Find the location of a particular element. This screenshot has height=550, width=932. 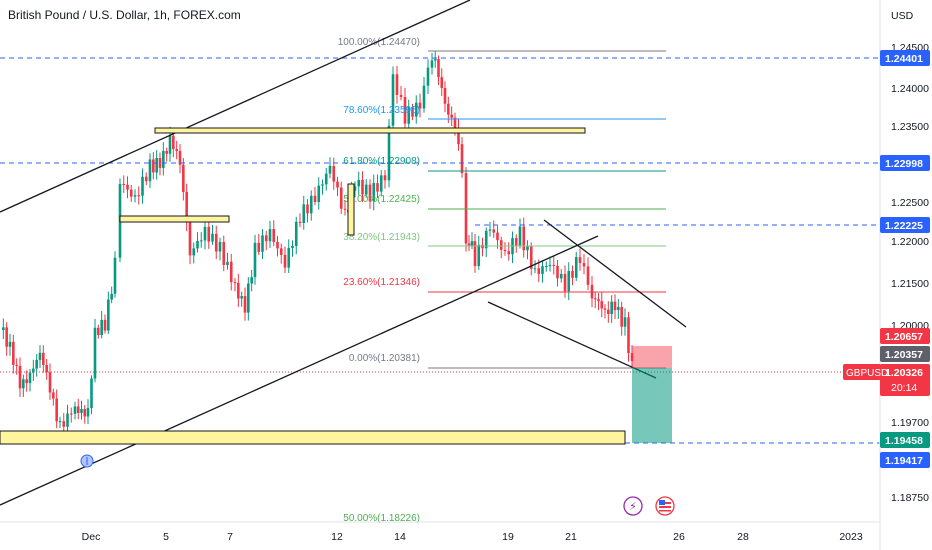

x-tick-label: 5 is located at coordinates (166, 537).